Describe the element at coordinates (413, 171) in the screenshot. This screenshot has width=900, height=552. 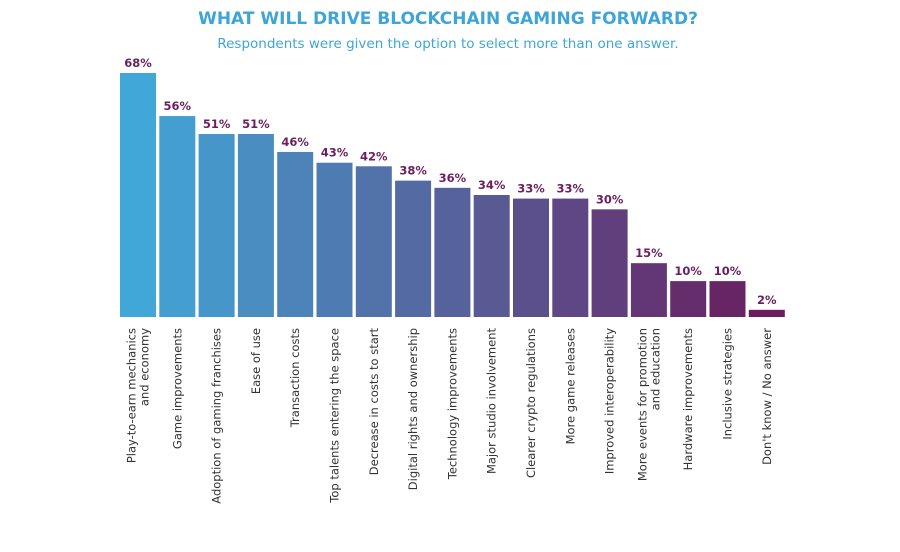
I see `value-label: 38%` at that location.